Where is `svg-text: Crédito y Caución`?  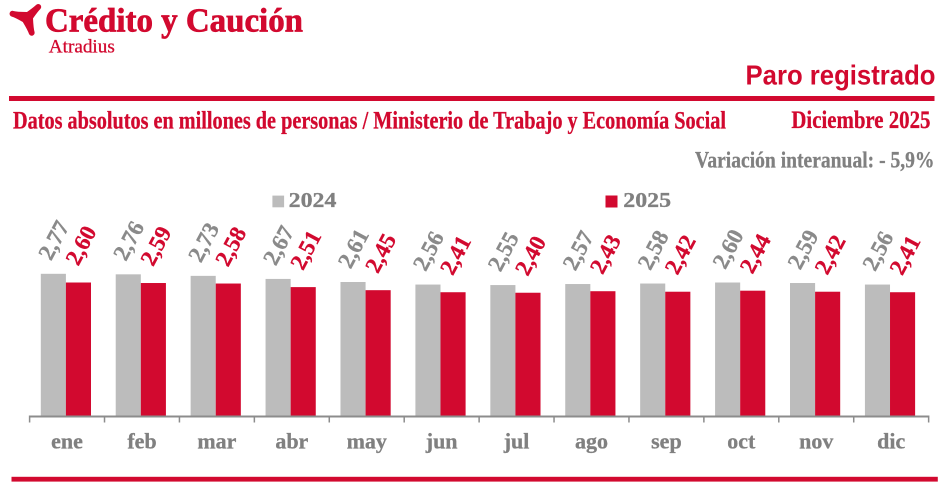
svg-text: Crédito y Caución is located at coordinates (174, 21).